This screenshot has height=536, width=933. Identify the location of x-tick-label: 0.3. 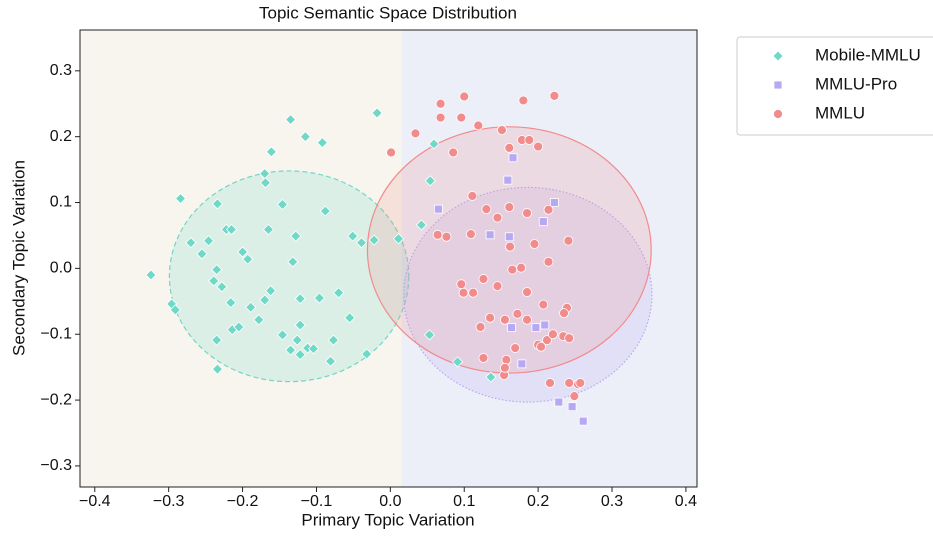
(612, 501).